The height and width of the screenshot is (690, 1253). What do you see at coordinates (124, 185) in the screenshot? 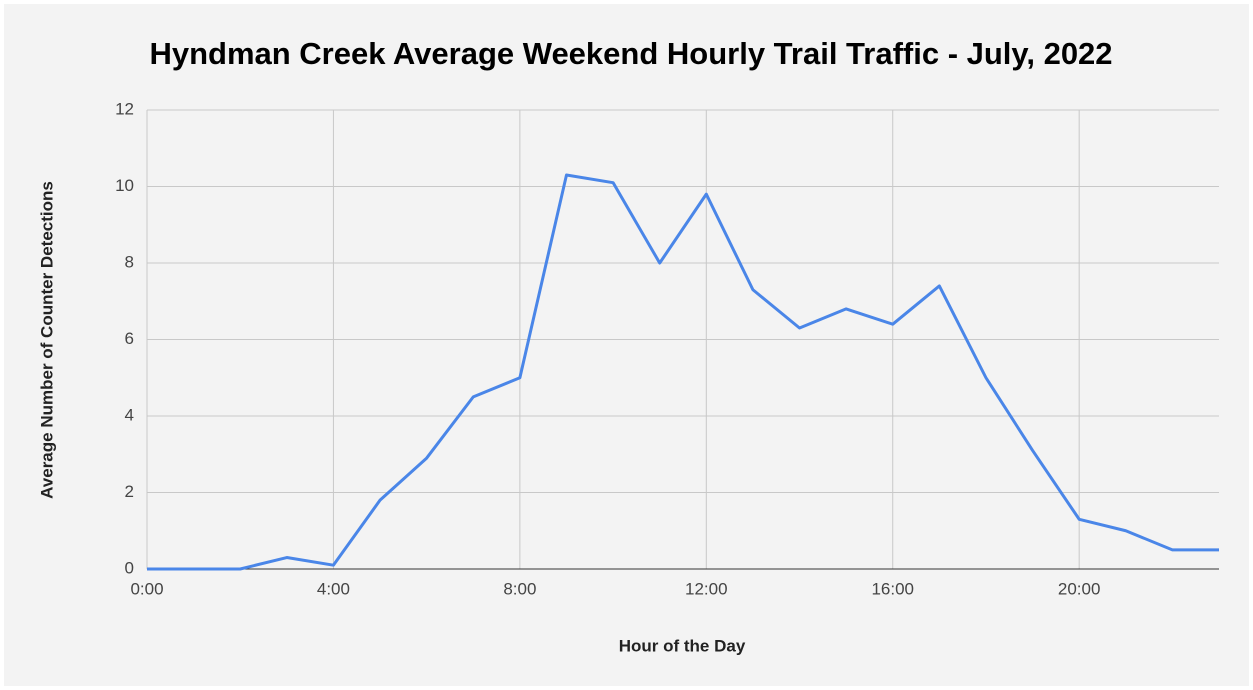
I see `y-tick-label: 10` at bounding box center [124, 185].